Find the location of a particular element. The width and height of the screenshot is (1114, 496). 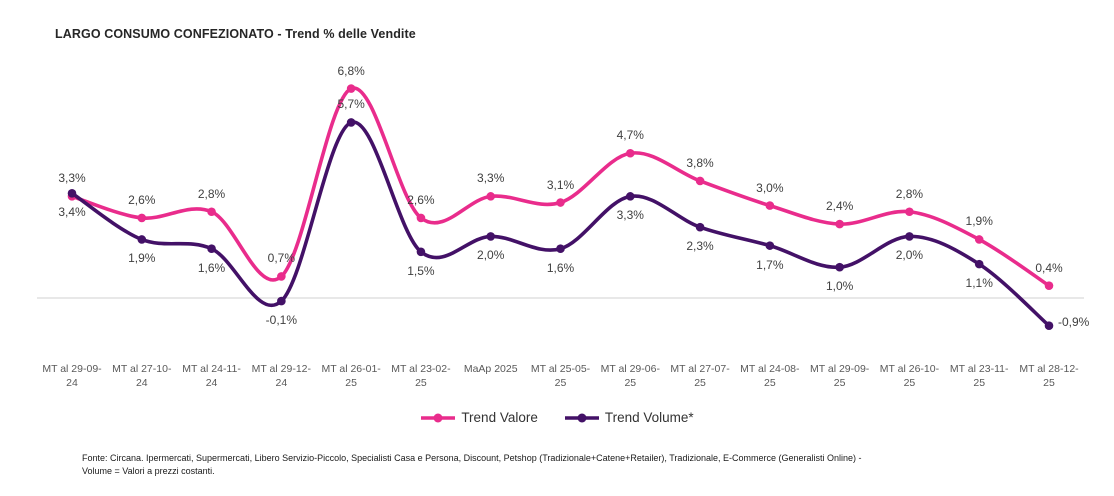

data-label: 2,3% is located at coordinates (700, 246).